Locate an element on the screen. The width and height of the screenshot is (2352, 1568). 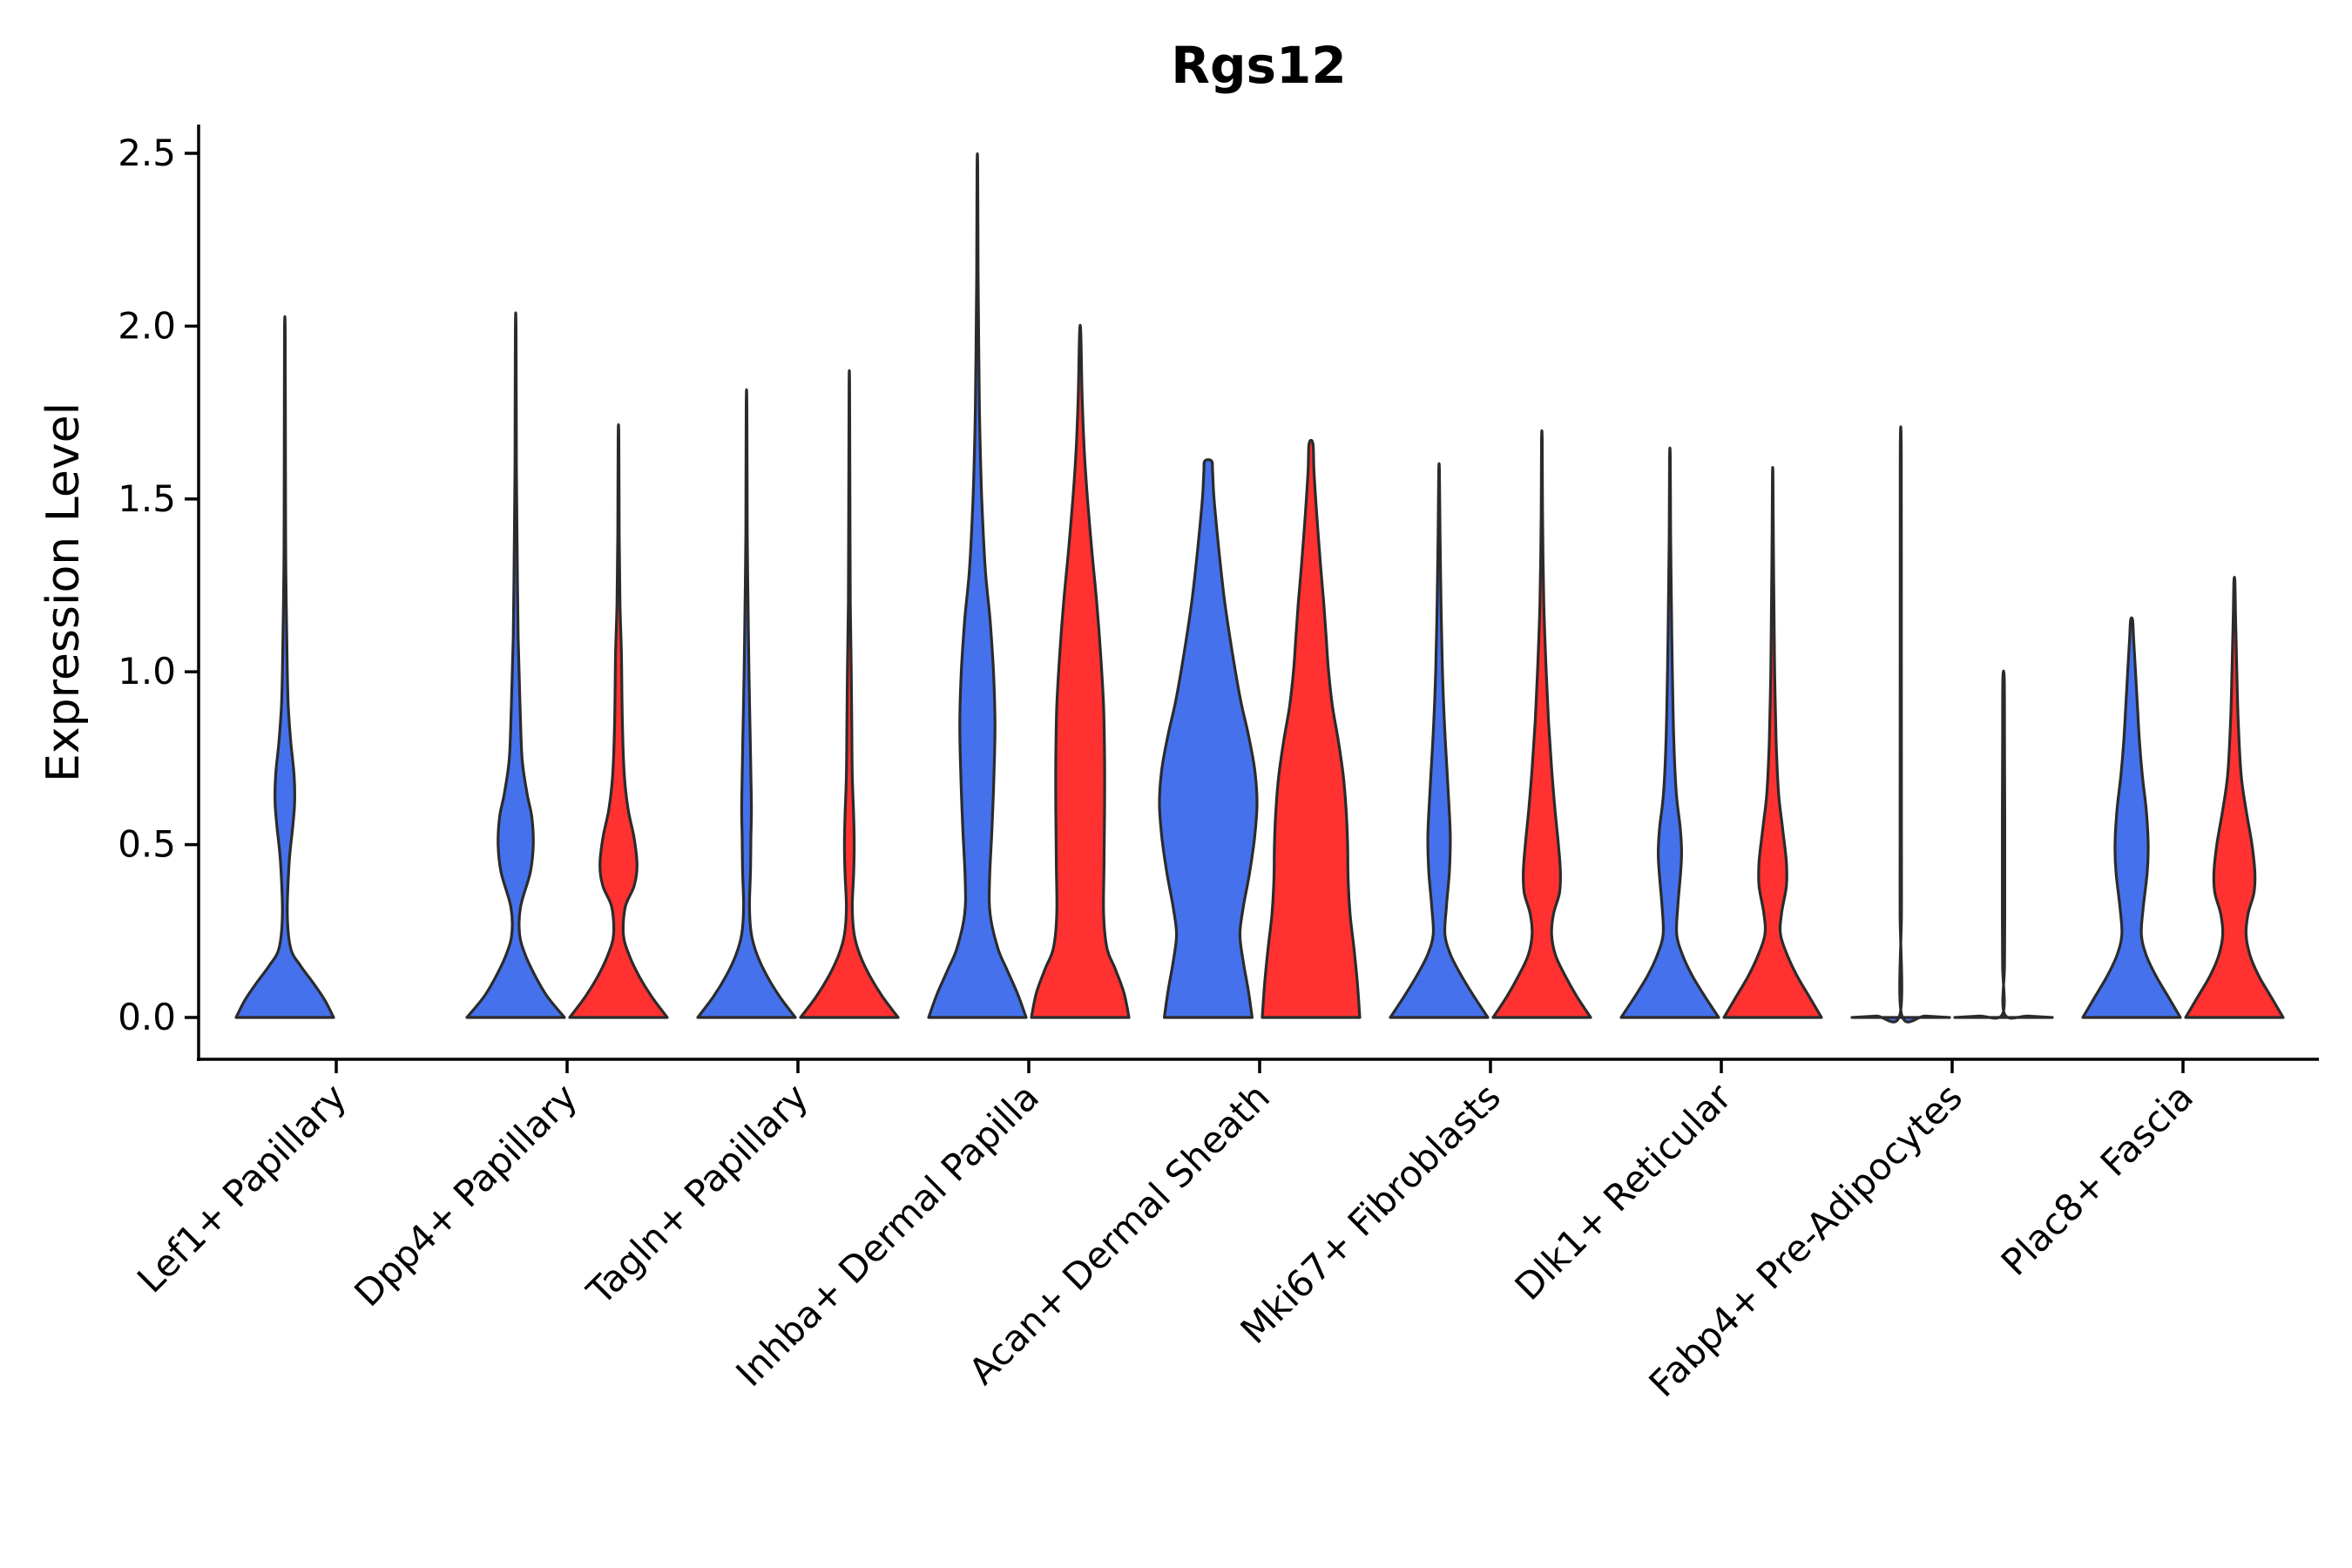
y-tick-label: 2.0 is located at coordinates (147, 325).